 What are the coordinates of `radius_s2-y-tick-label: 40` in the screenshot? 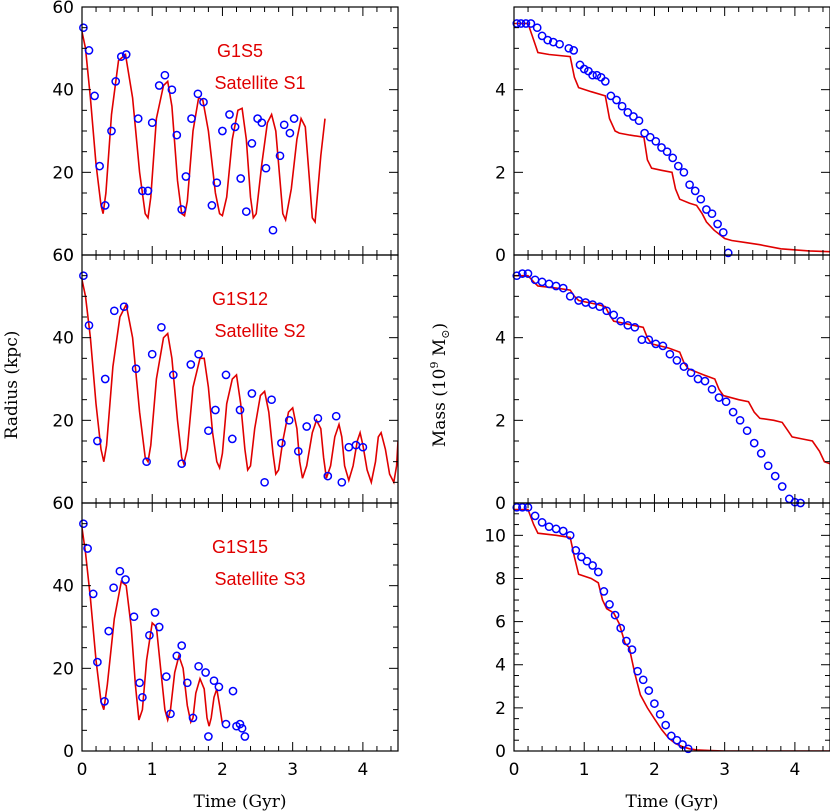 It's located at (63, 339).